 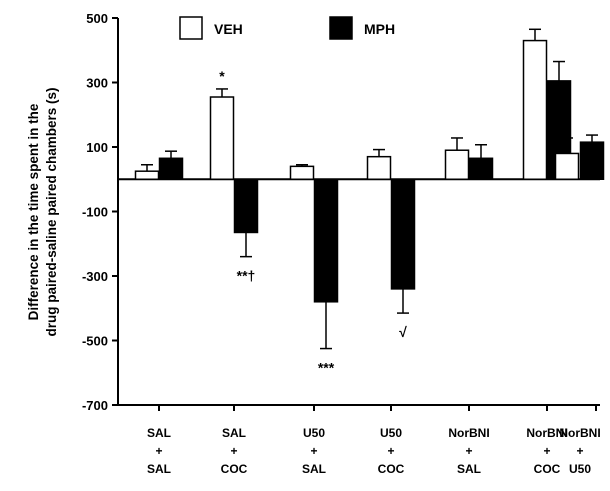 What do you see at coordinates (228, 29) in the screenshot?
I see `legend-label-veh: VEH` at bounding box center [228, 29].